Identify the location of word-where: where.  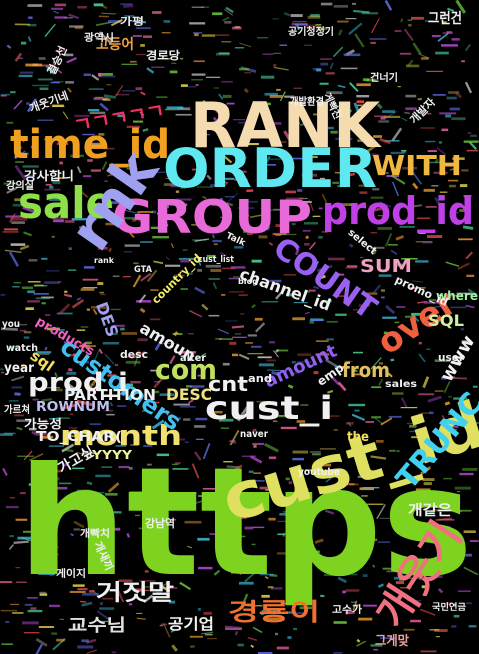
(457, 296).